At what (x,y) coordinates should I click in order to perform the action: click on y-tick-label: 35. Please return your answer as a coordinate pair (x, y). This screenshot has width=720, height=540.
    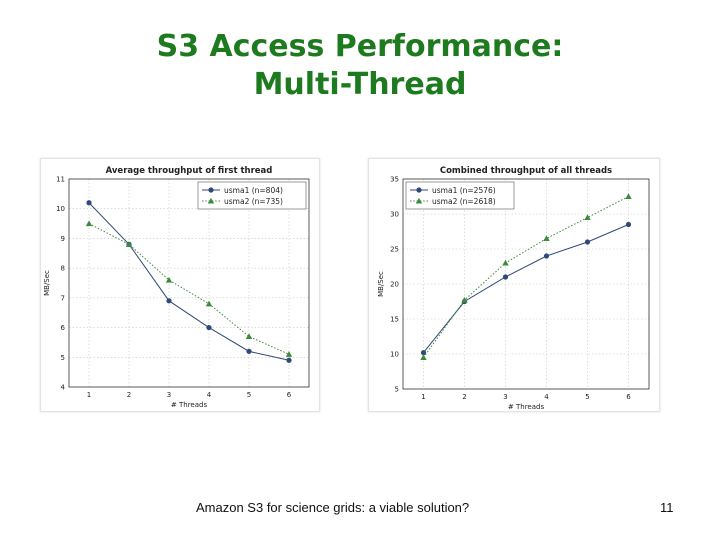
    Looking at the image, I should click on (394, 180).